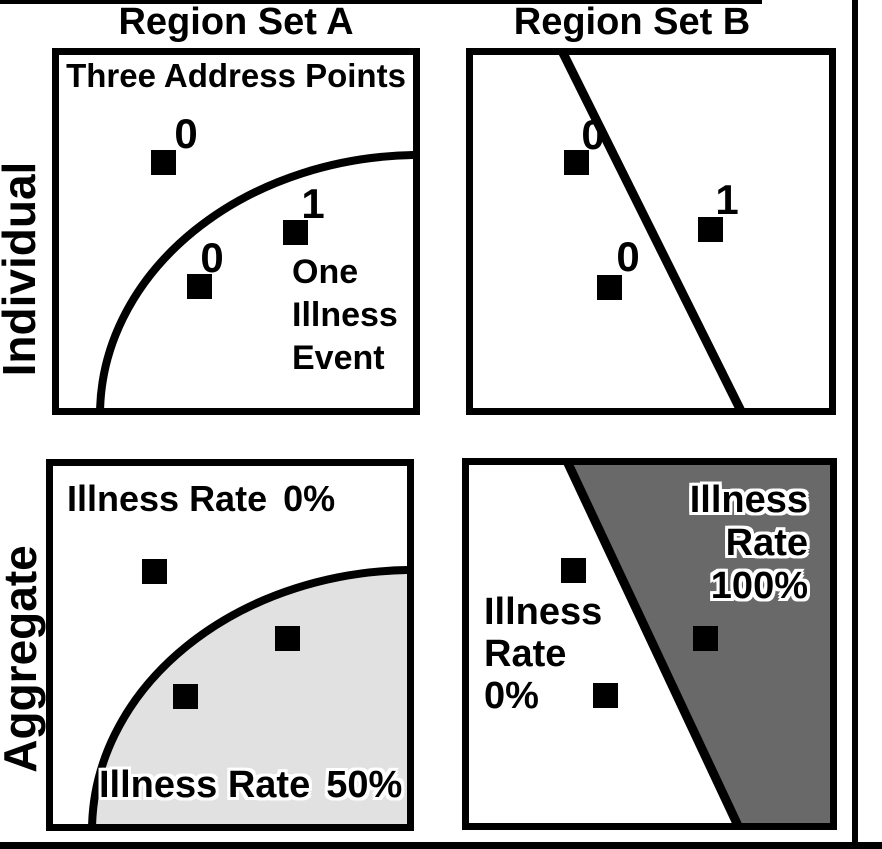 The height and width of the screenshot is (849, 882). I want to click on panel1-title: Three Address Points, so click(236, 75).